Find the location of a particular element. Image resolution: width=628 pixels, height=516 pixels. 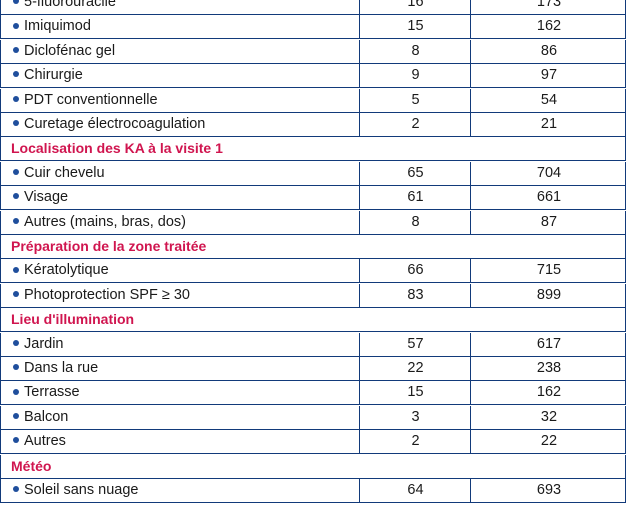

row-label-cell: PDT conventionnelle is located at coordinates (180, 100).